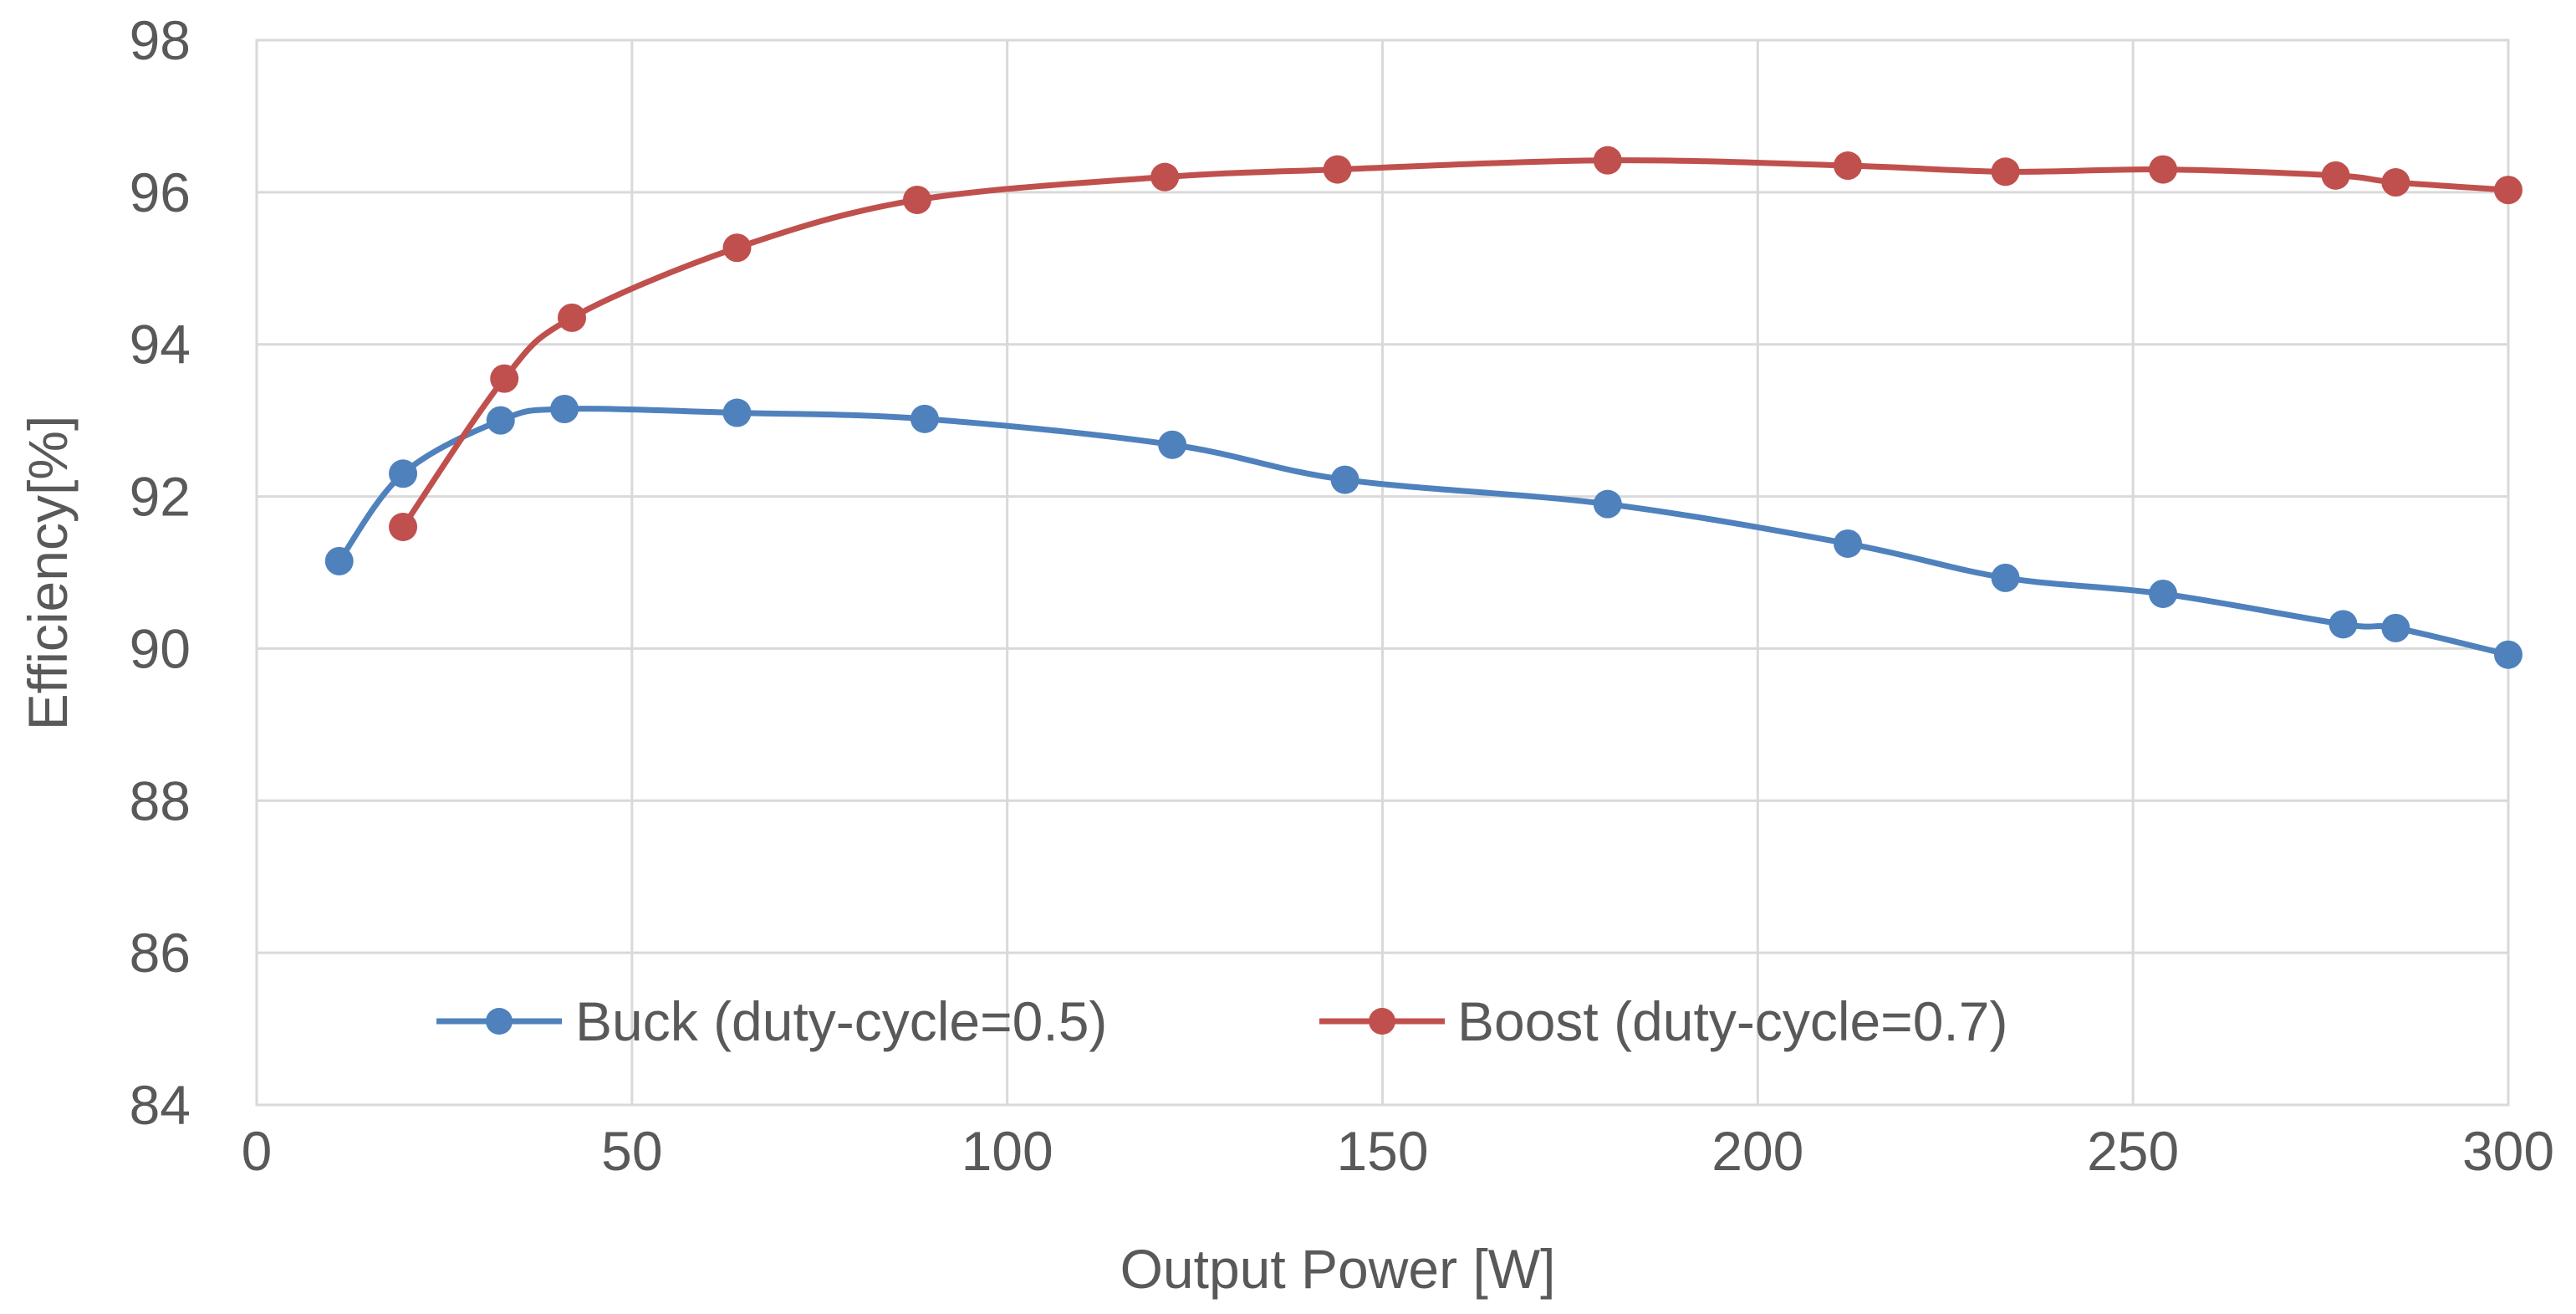 The height and width of the screenshot is (1314, 2576). I want to click on y-tick-label: 84, so click(160, 1105).